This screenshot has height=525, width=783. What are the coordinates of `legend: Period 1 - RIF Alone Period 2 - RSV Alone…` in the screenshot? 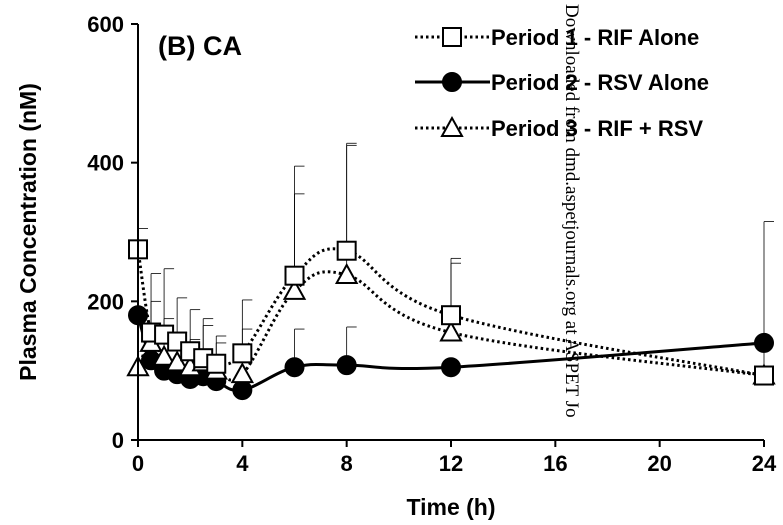 It's located at (562, 83).